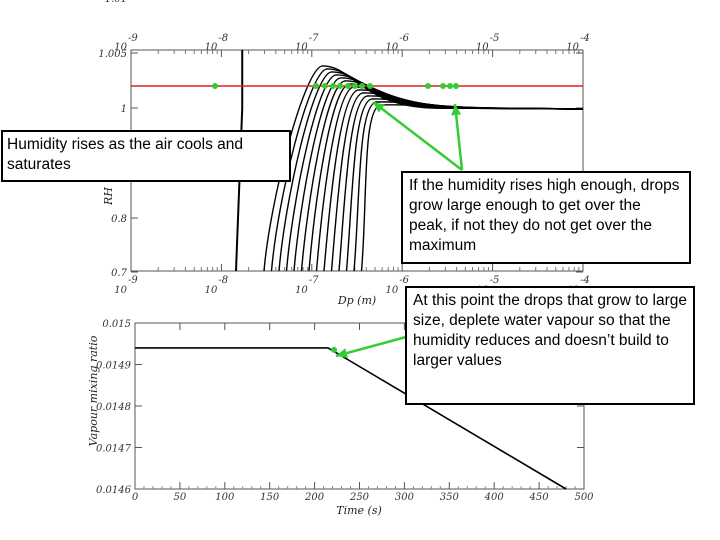 The image size is (720, 540). I want to click on rh-x-tick-exponent-top: -7, so click(314, 38).